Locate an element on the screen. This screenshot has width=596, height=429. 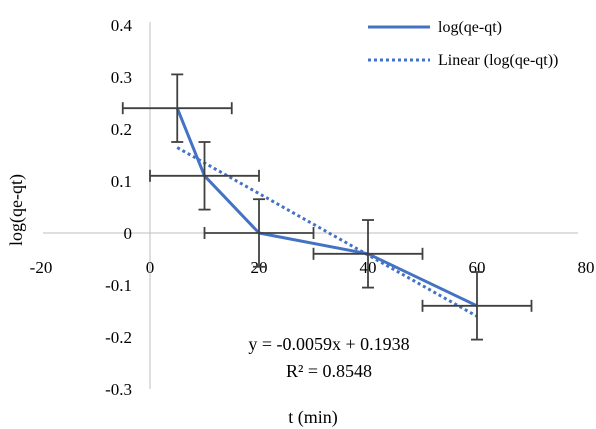
legend: log(qe-qt) Linear (log(qe-qt)) is located at coordinates (463, 44).